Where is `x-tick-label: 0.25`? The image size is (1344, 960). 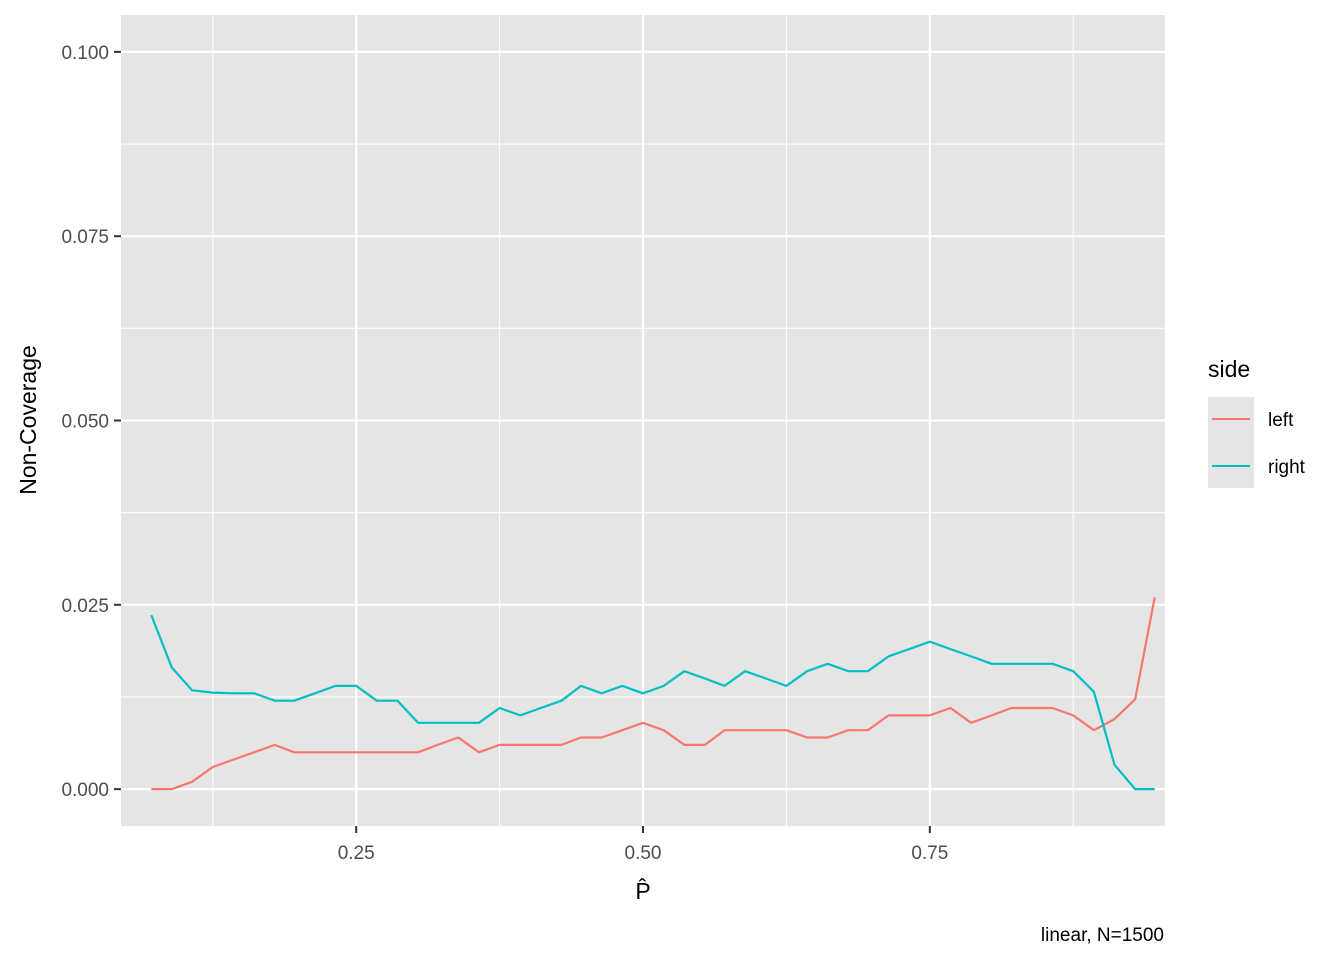
x-tick-label: 0.25 is located at coordinates (356, 853).